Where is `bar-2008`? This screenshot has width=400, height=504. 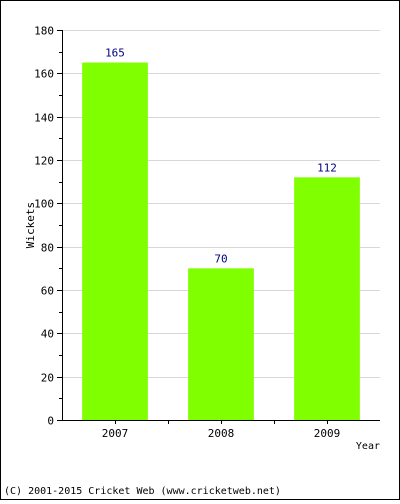
bar-2008 is located at coordinates (221, 344).